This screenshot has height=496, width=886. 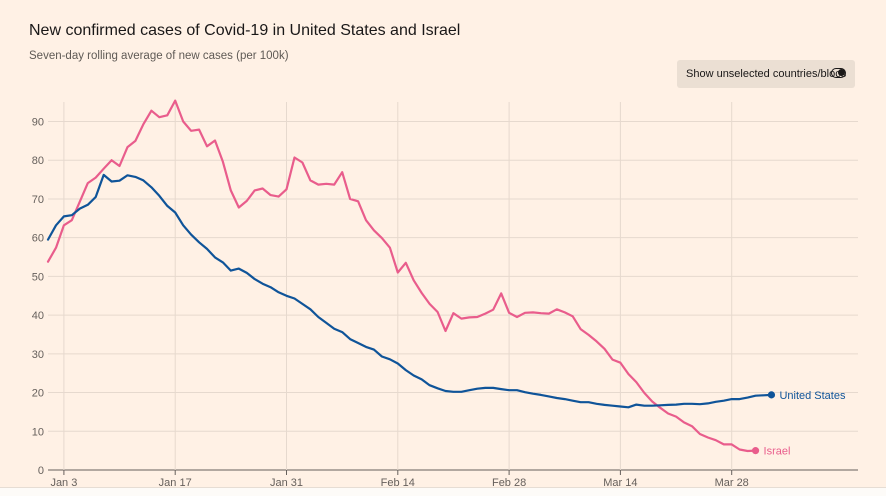 I want to click on y-tick-label-80: 80, so click(x=38, y=161).